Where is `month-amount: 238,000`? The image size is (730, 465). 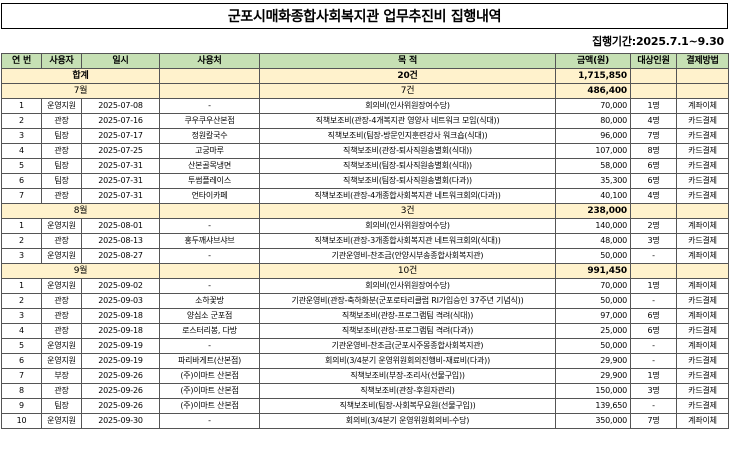 month-amount: 238,000 is located at coordinates (593, 211).